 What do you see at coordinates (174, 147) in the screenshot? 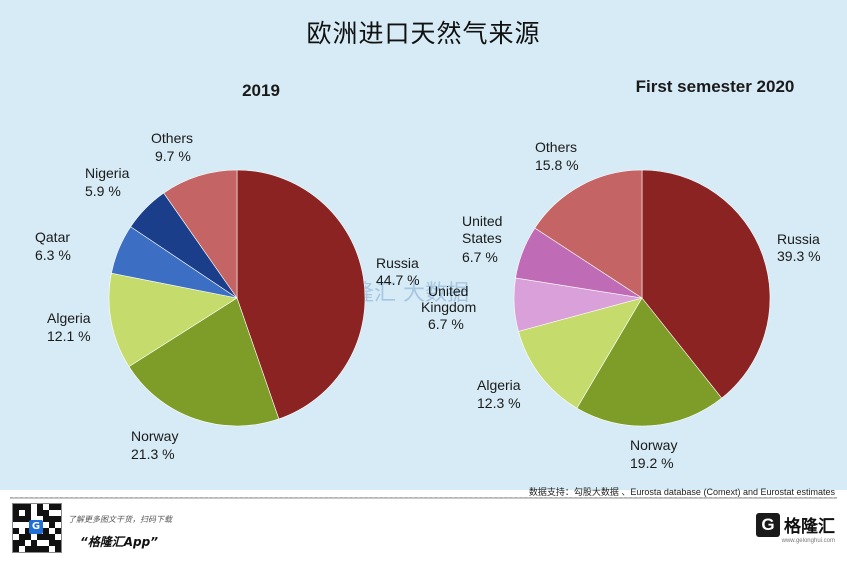
I see `label-2019-others: Others 9.7 %` at bounding box center [174, 147].